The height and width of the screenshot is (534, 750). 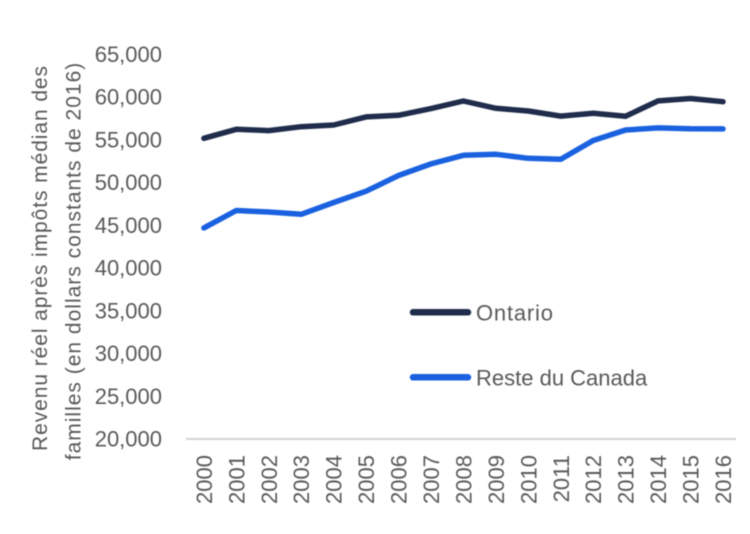 I want to click on svg-text: 2000, so click(x=204, y=479).